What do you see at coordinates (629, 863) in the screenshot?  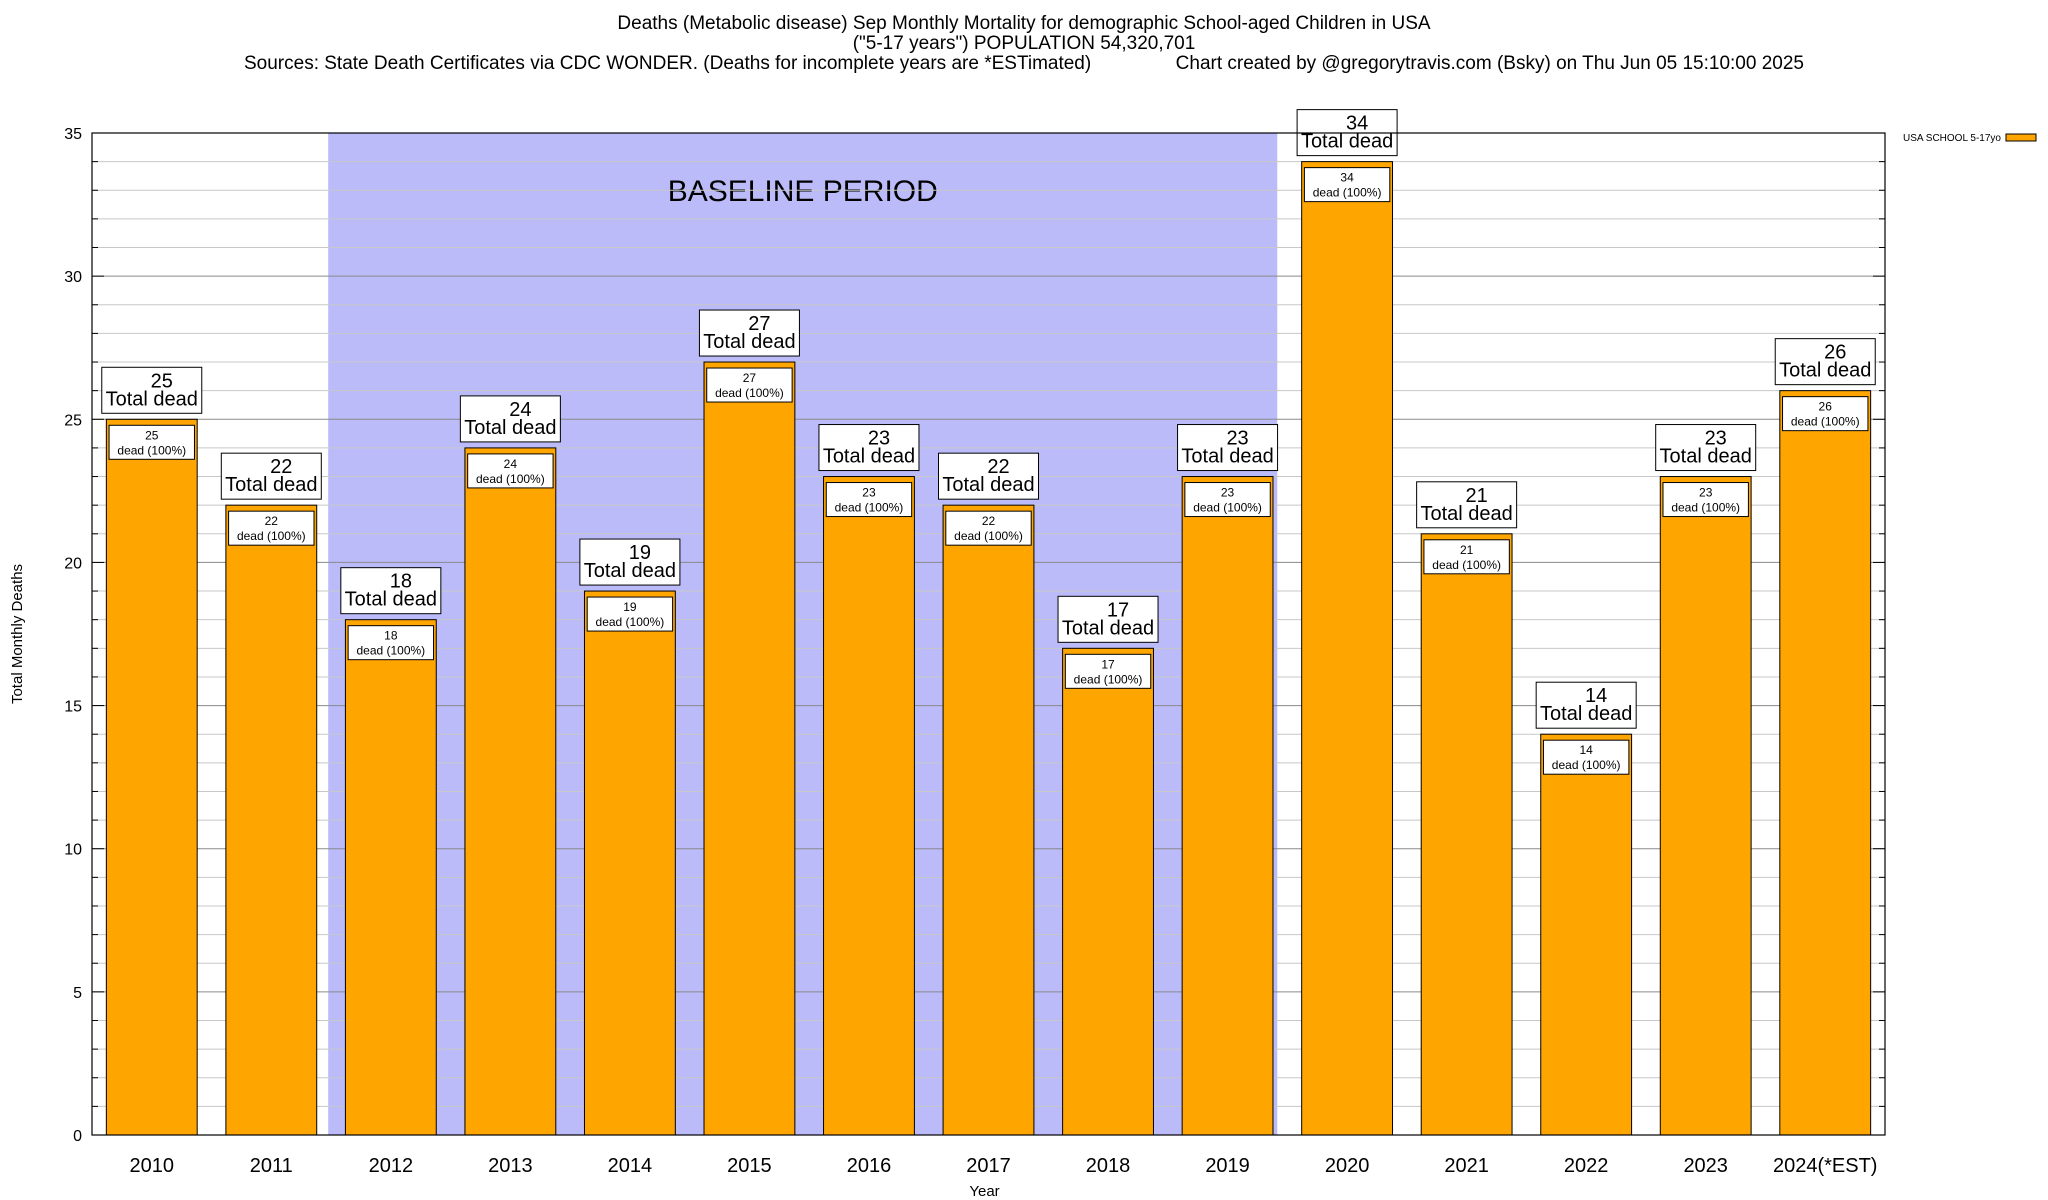 I see `bar-2014` at bounding box center [629, 863].